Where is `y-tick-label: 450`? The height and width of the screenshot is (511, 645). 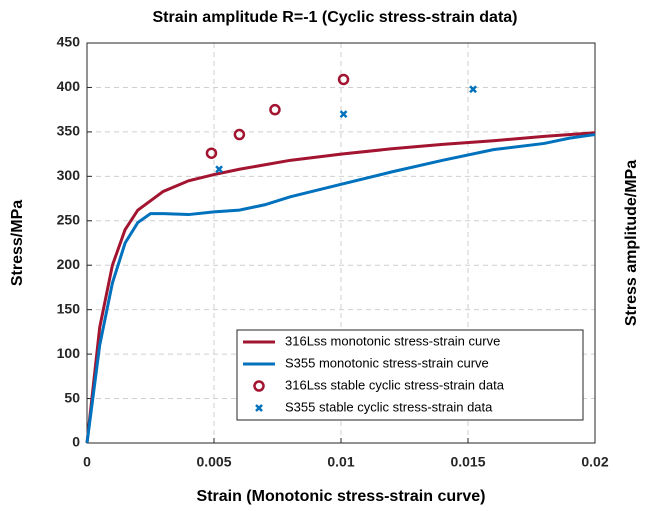
y-tick-label: 450 is located at coordinates (69, 42).